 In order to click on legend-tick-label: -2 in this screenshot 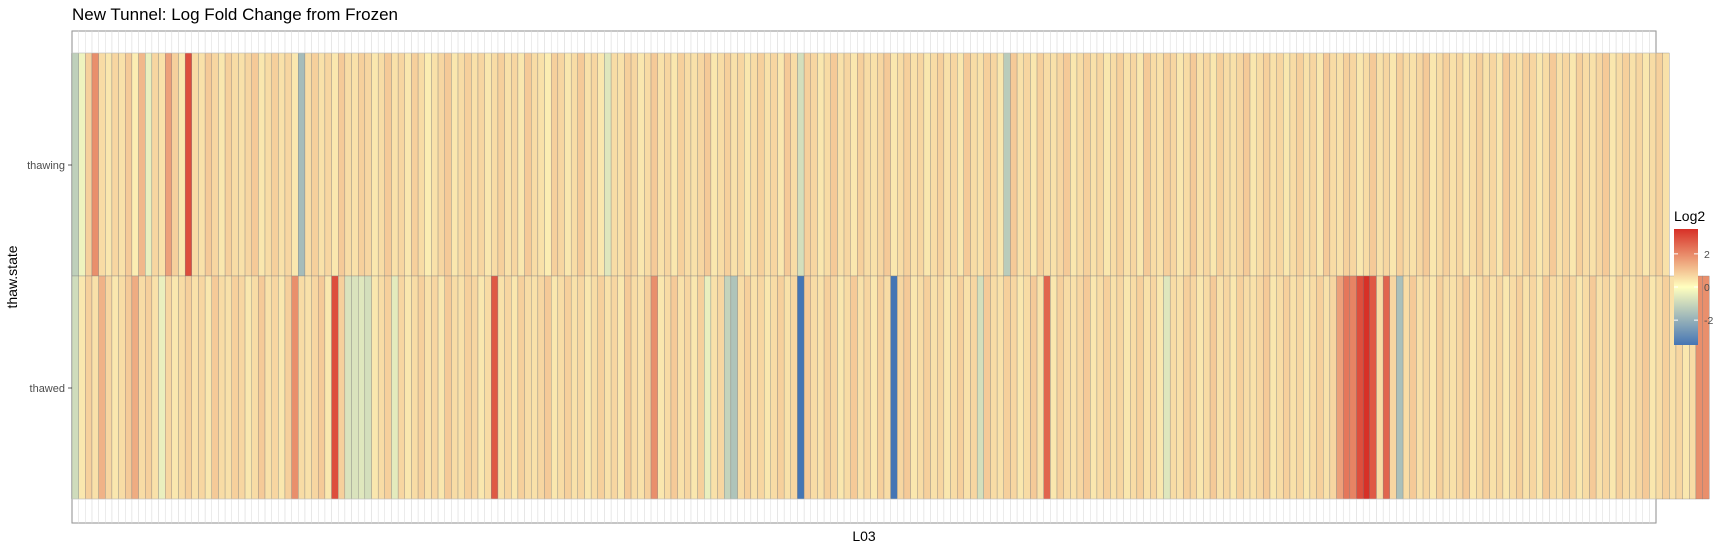, I will do `click(1708, 321)`.